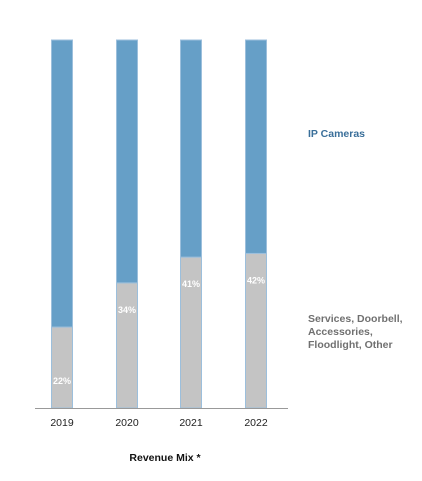 The image size is (422, 481). I want to click on tick-label-2019: 2019, so click(62, 423).